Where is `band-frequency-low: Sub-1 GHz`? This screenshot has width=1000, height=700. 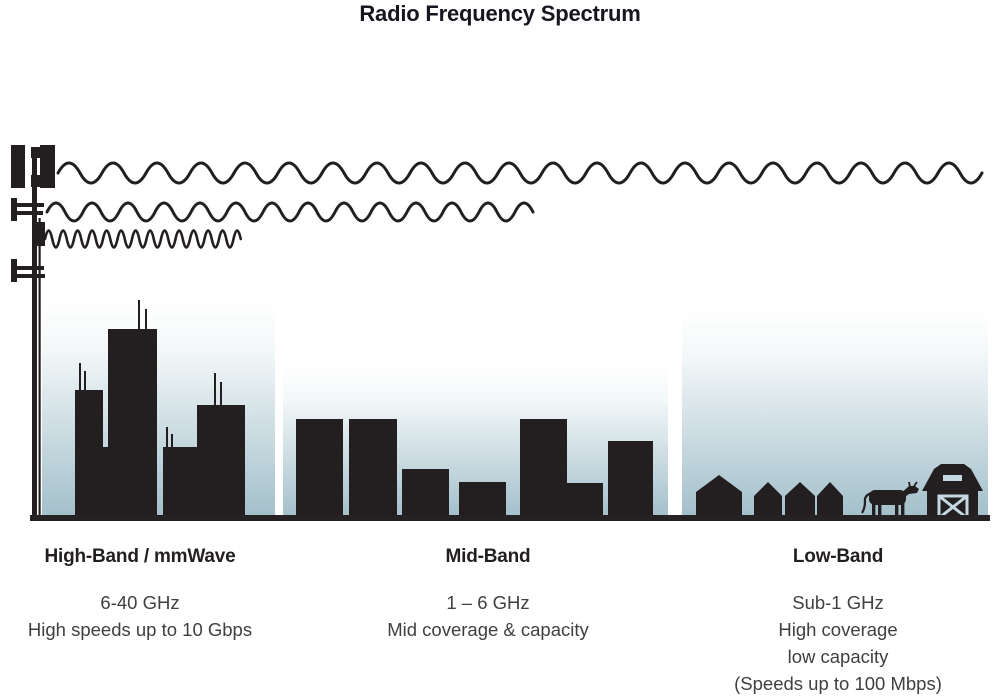
band-frequency-low: Sub-1 GHz is located at coordinates (838, 602).